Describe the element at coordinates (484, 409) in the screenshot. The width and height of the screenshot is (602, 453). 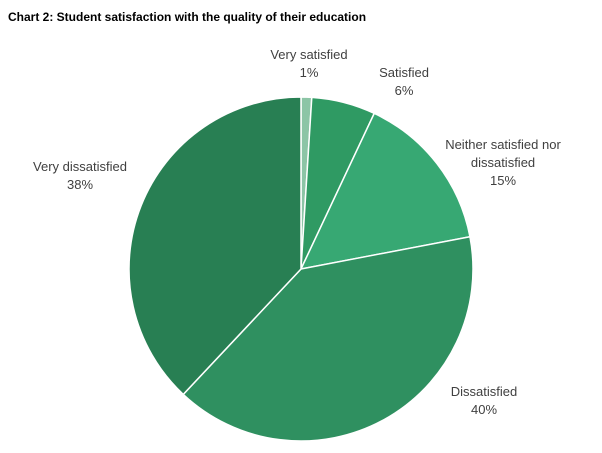
I see `value-label: 40%` at that location.